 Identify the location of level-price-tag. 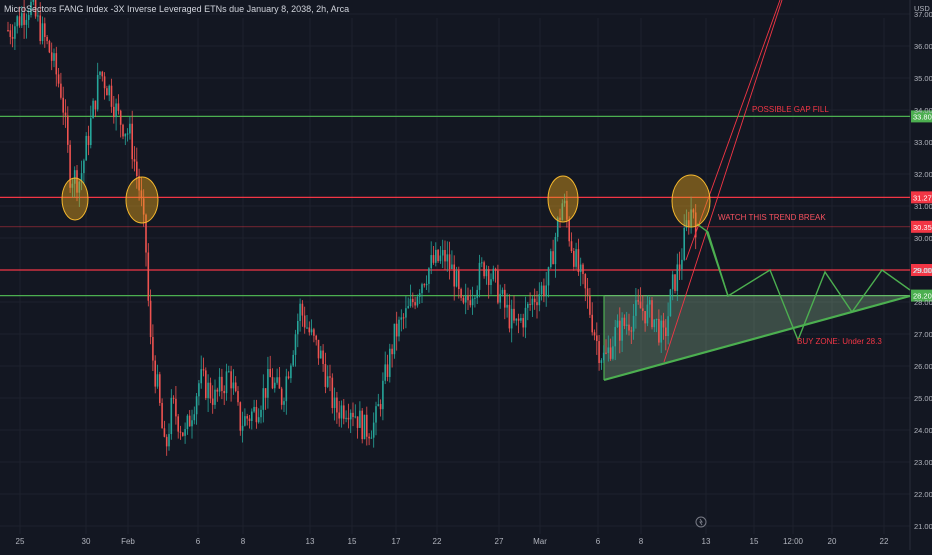
(921, 197).